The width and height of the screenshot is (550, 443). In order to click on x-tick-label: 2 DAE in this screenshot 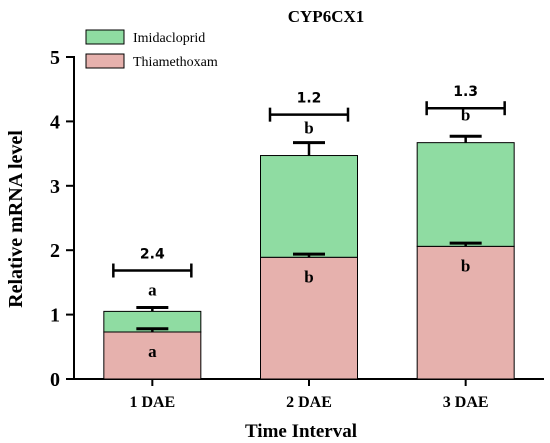, I will do `click(309, 402)`.